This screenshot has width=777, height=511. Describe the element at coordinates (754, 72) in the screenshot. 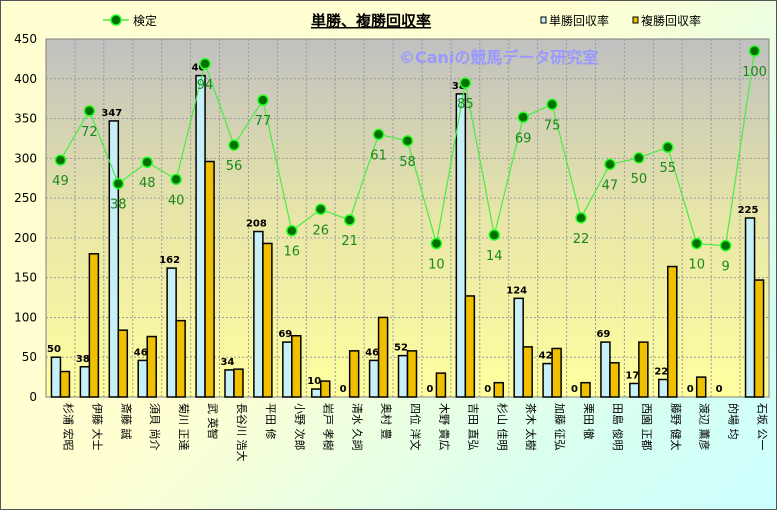

I see `kentei-label: 100` at that location.